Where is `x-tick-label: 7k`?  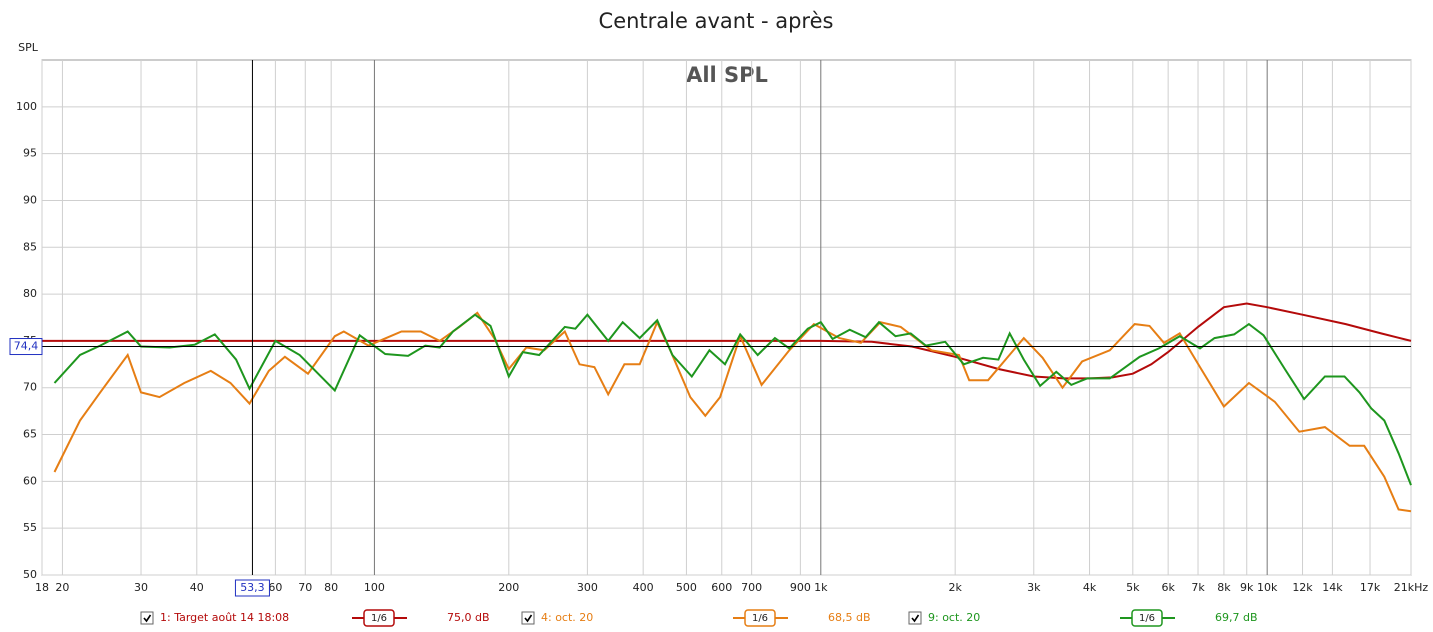
x-tick-label: 7k is located at coordinates (1198, 587).